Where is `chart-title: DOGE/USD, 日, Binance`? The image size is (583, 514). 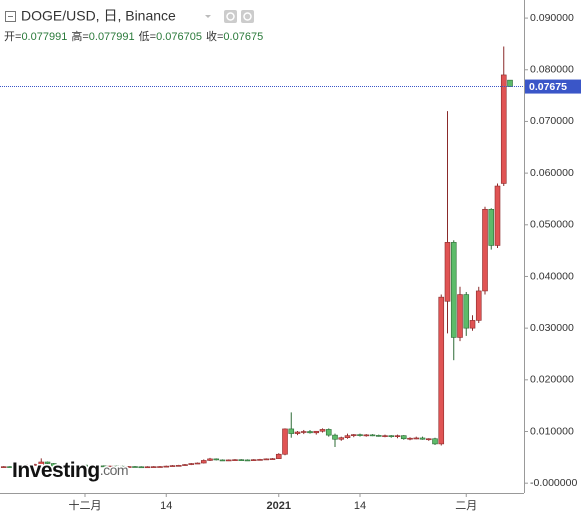
chart-title: DOGE/USD, 日, Binance is located at coordinates (98, 16).